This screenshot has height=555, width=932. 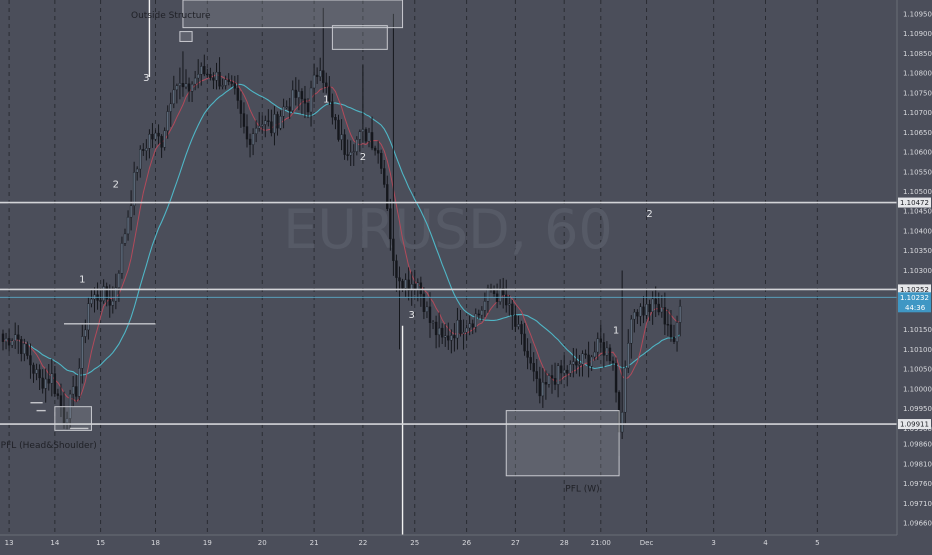 I want to click on price-tick-label: 1.10400, so click(x=917, y=231).